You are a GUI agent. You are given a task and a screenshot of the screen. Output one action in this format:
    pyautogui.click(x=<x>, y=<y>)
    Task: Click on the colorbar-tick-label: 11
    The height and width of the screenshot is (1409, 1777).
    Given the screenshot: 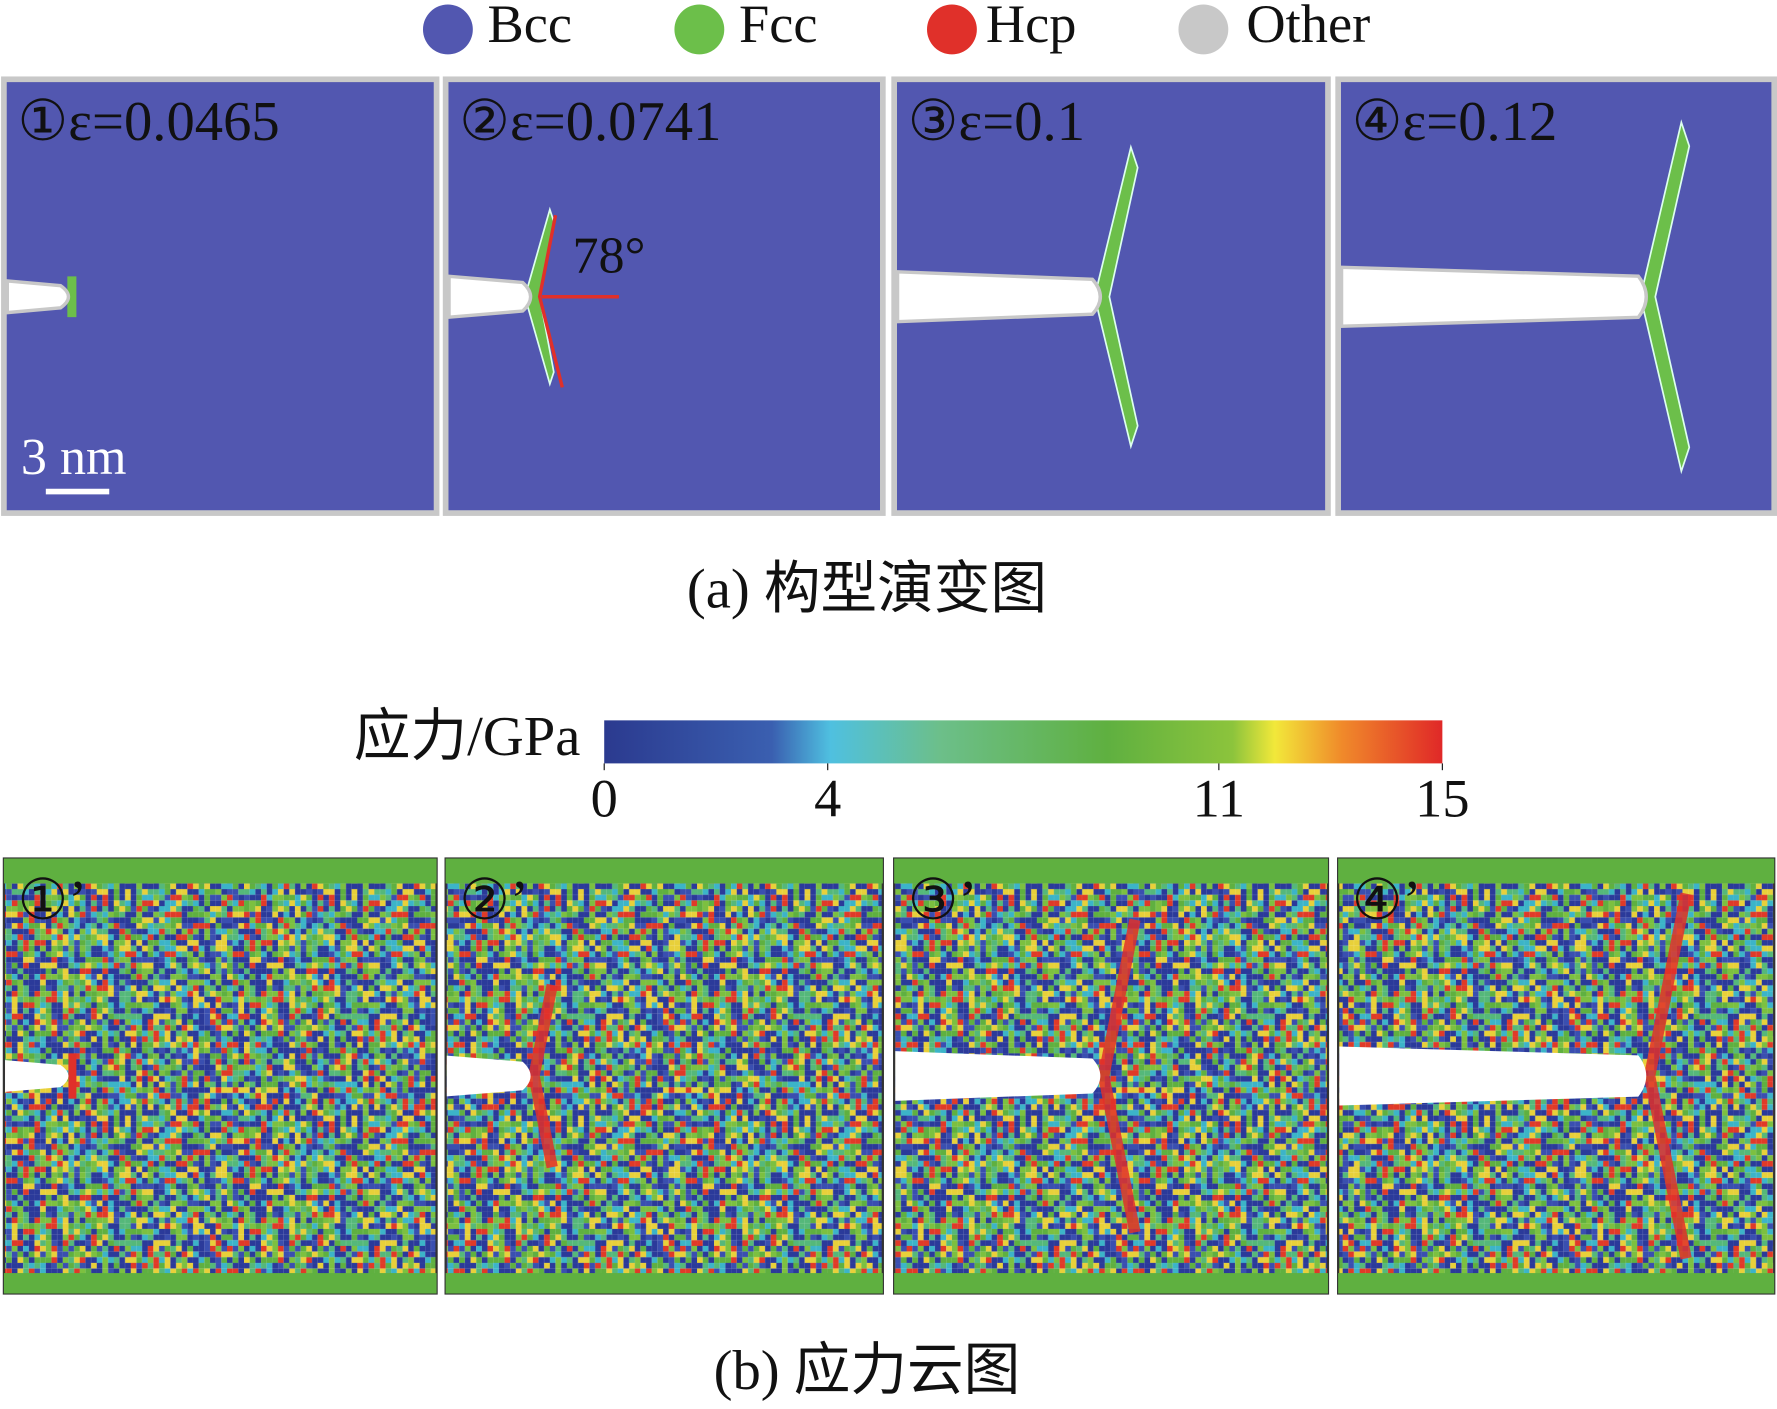 What is the action you would take?
    pyautogui.click(x=1219, y=799)
    